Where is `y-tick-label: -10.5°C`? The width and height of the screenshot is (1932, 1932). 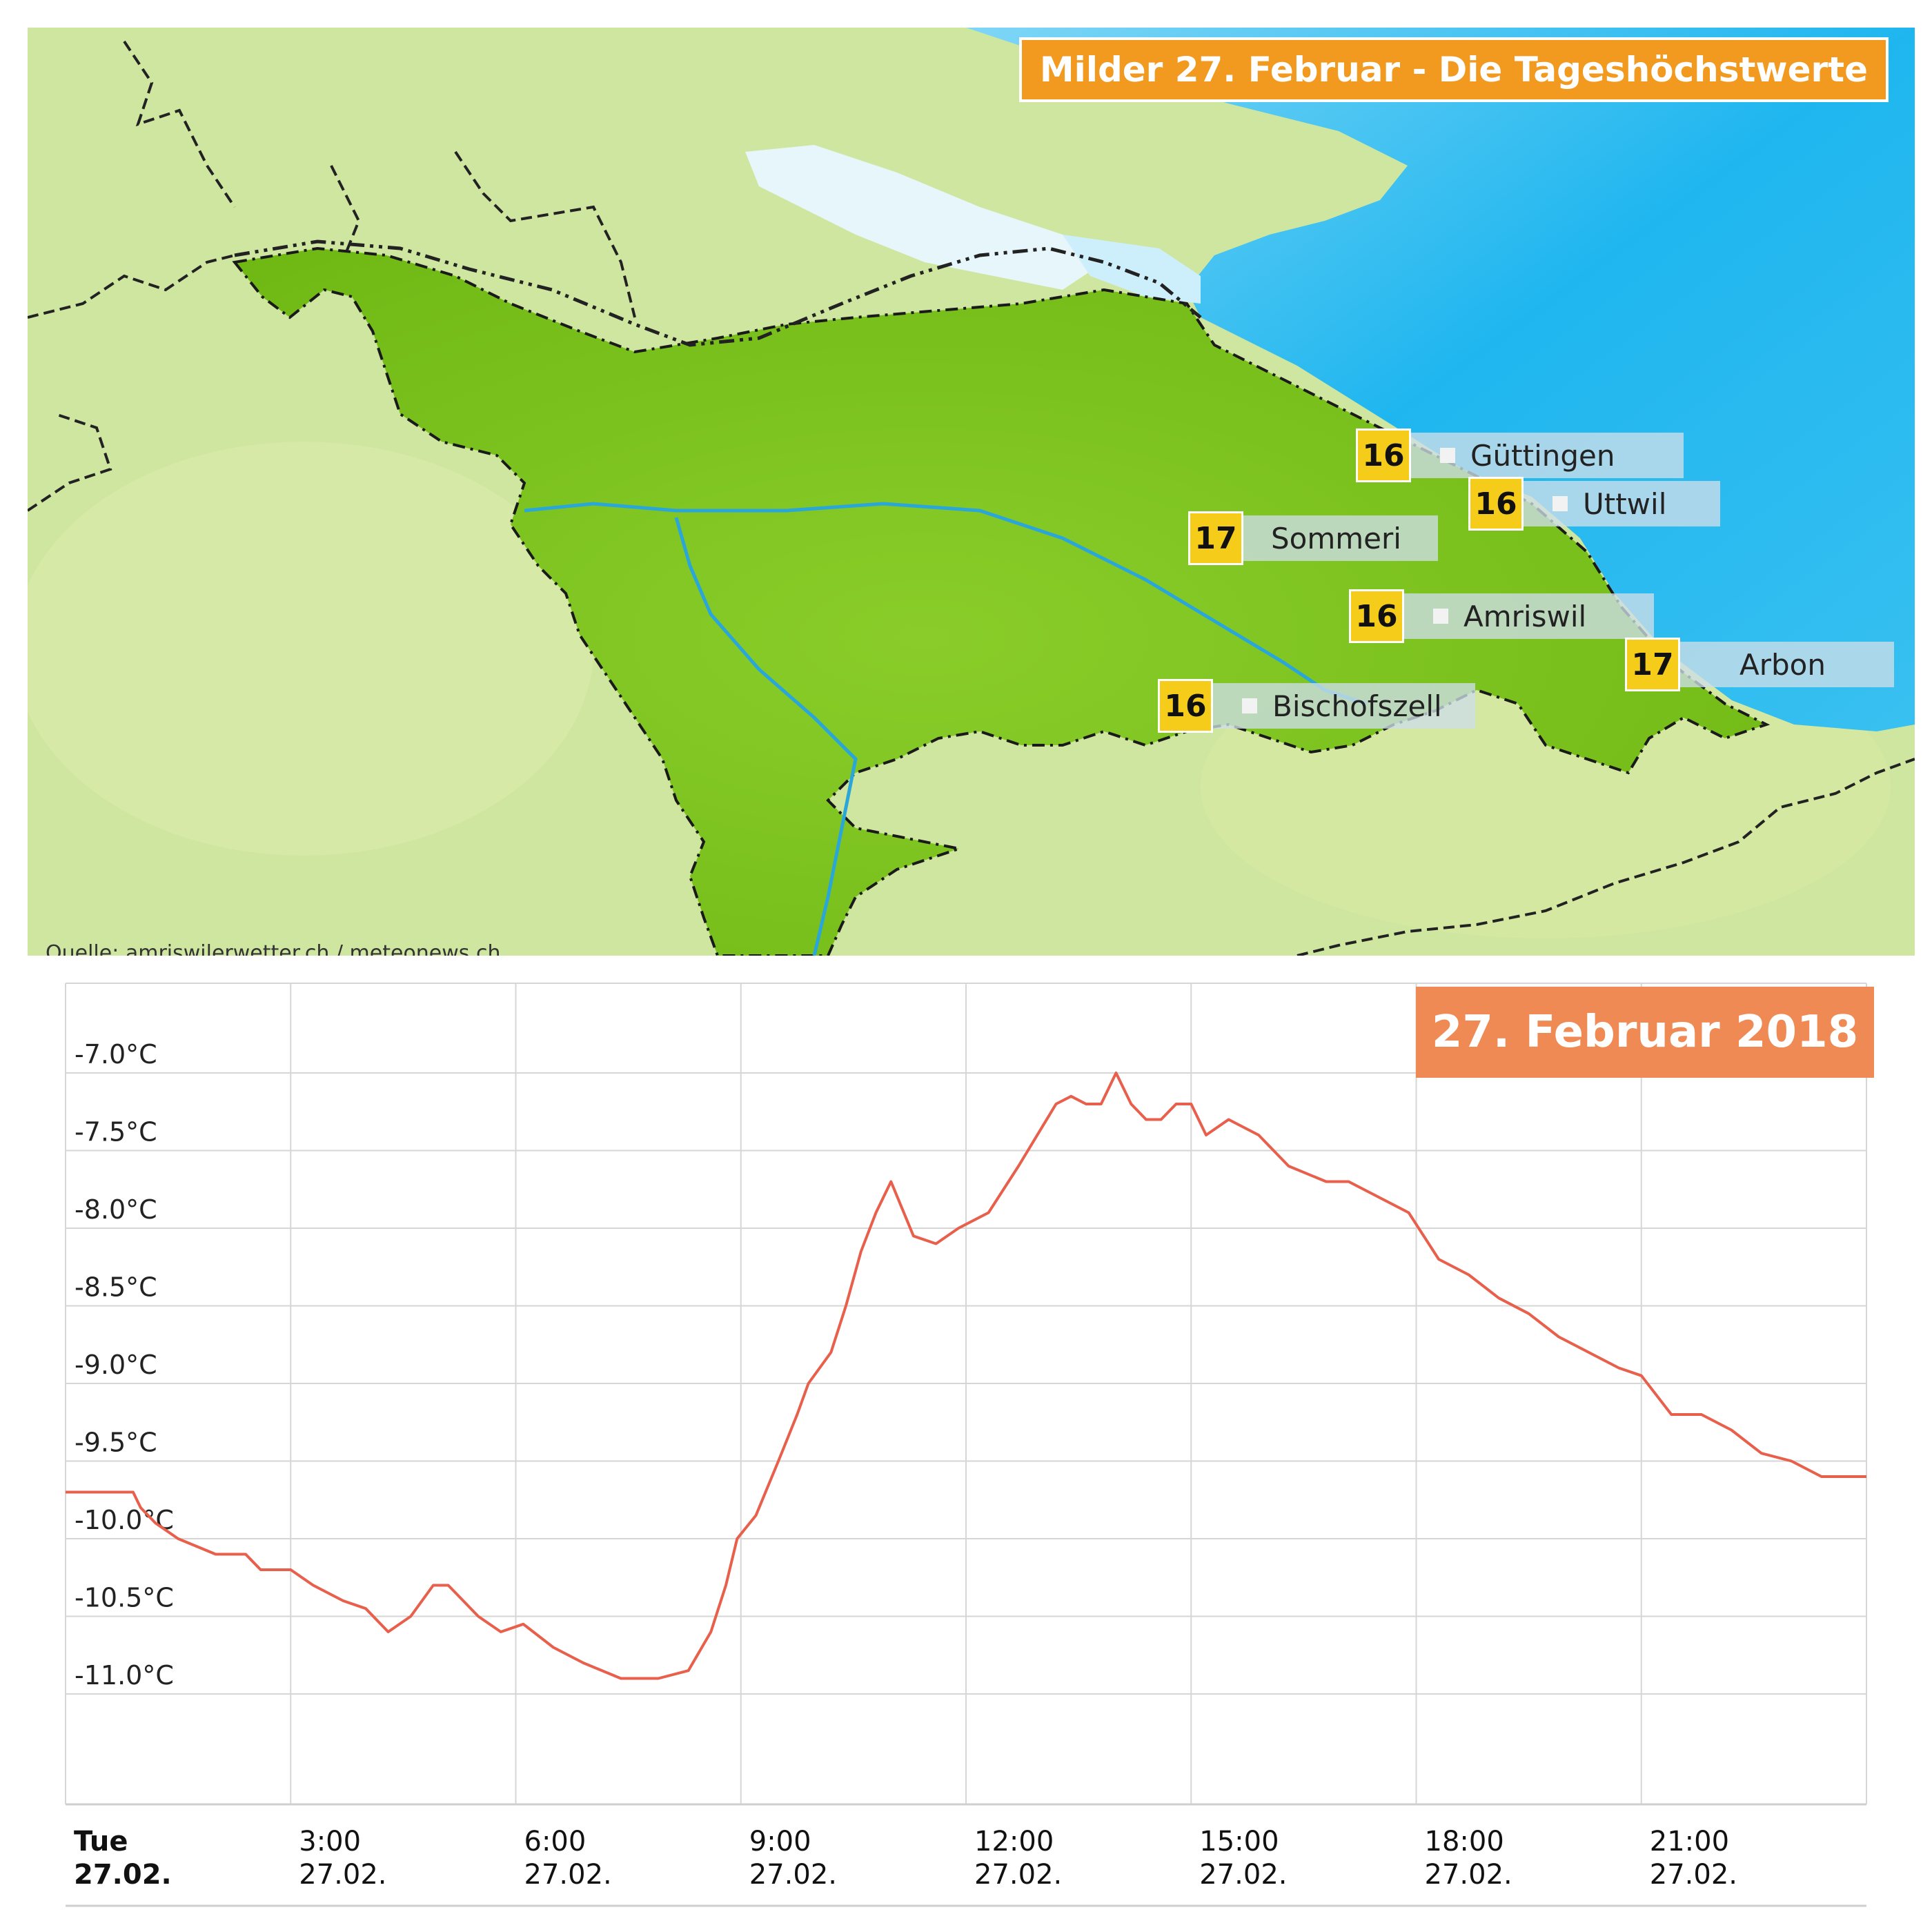 y-tick-label: -10.5°C is located at coordinates (124, 1598).